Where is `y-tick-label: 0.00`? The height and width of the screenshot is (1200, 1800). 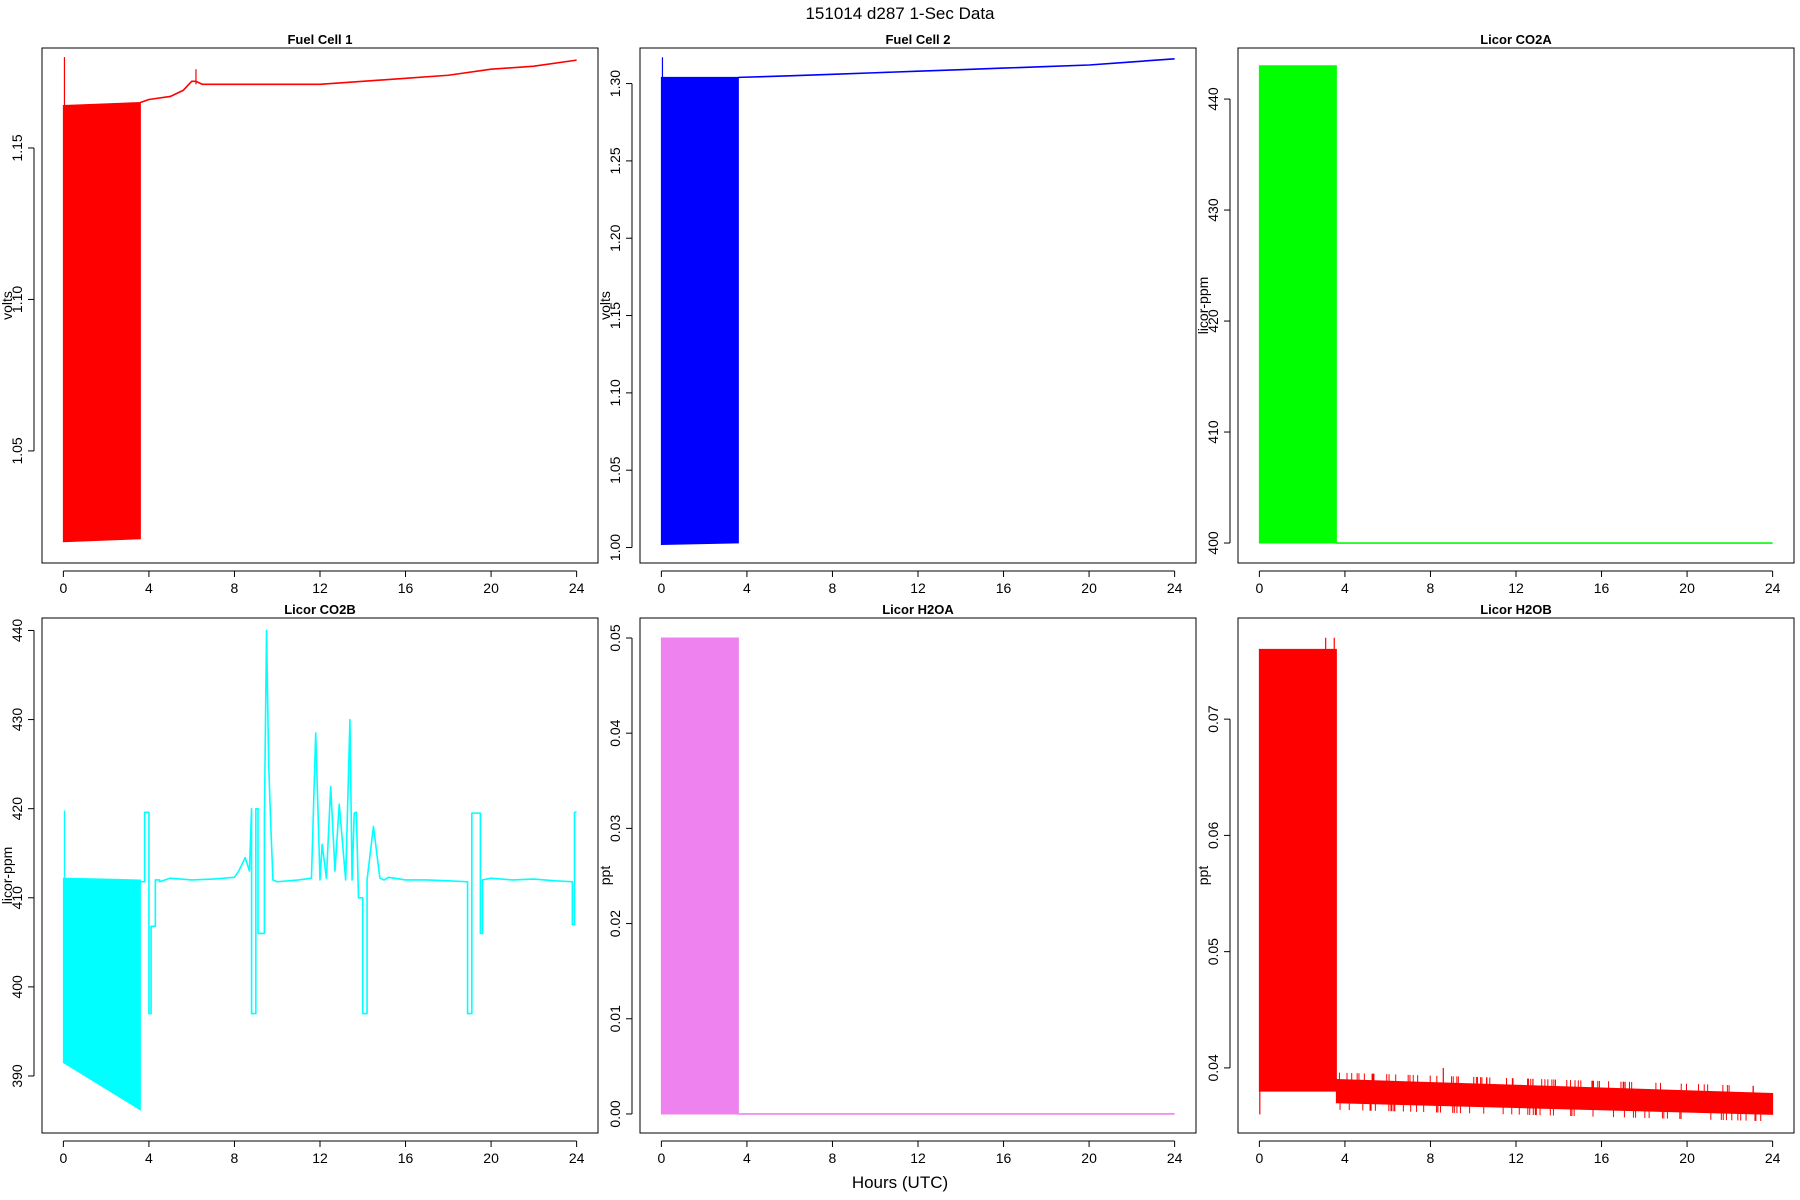 y-tick-label: 0.00 is located at coordinates (615, 1113).